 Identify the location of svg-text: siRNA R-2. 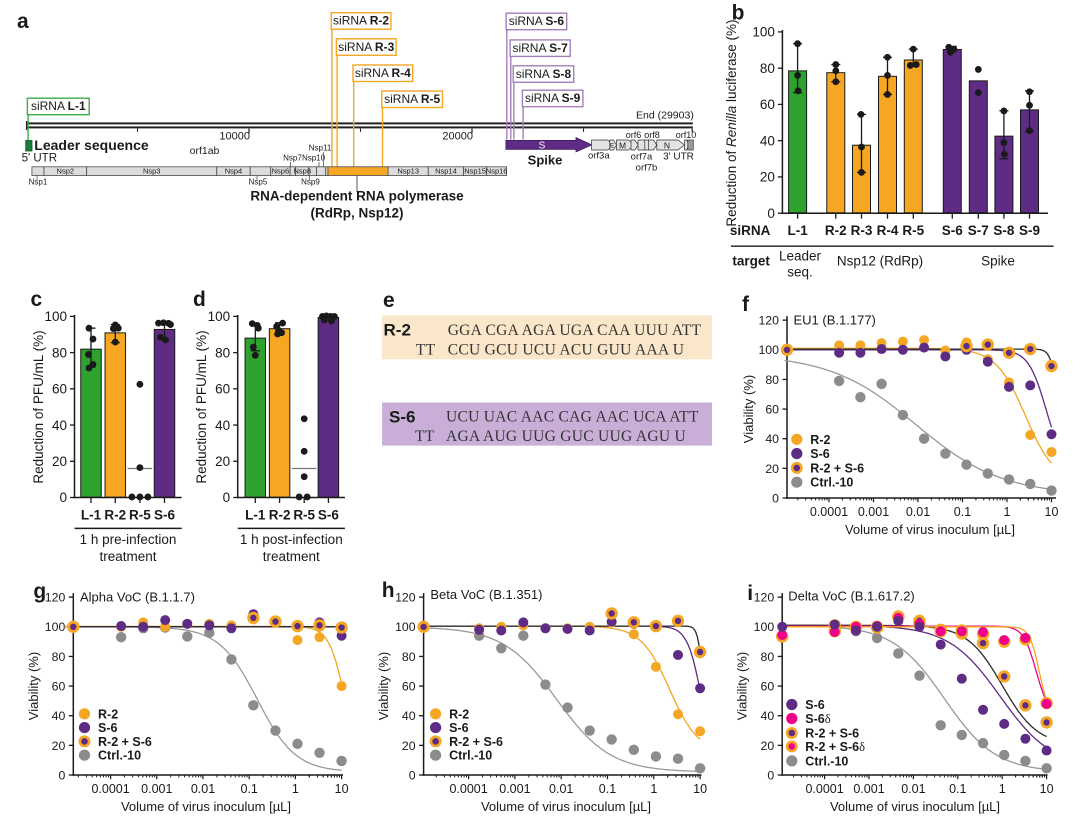
(361, 21).